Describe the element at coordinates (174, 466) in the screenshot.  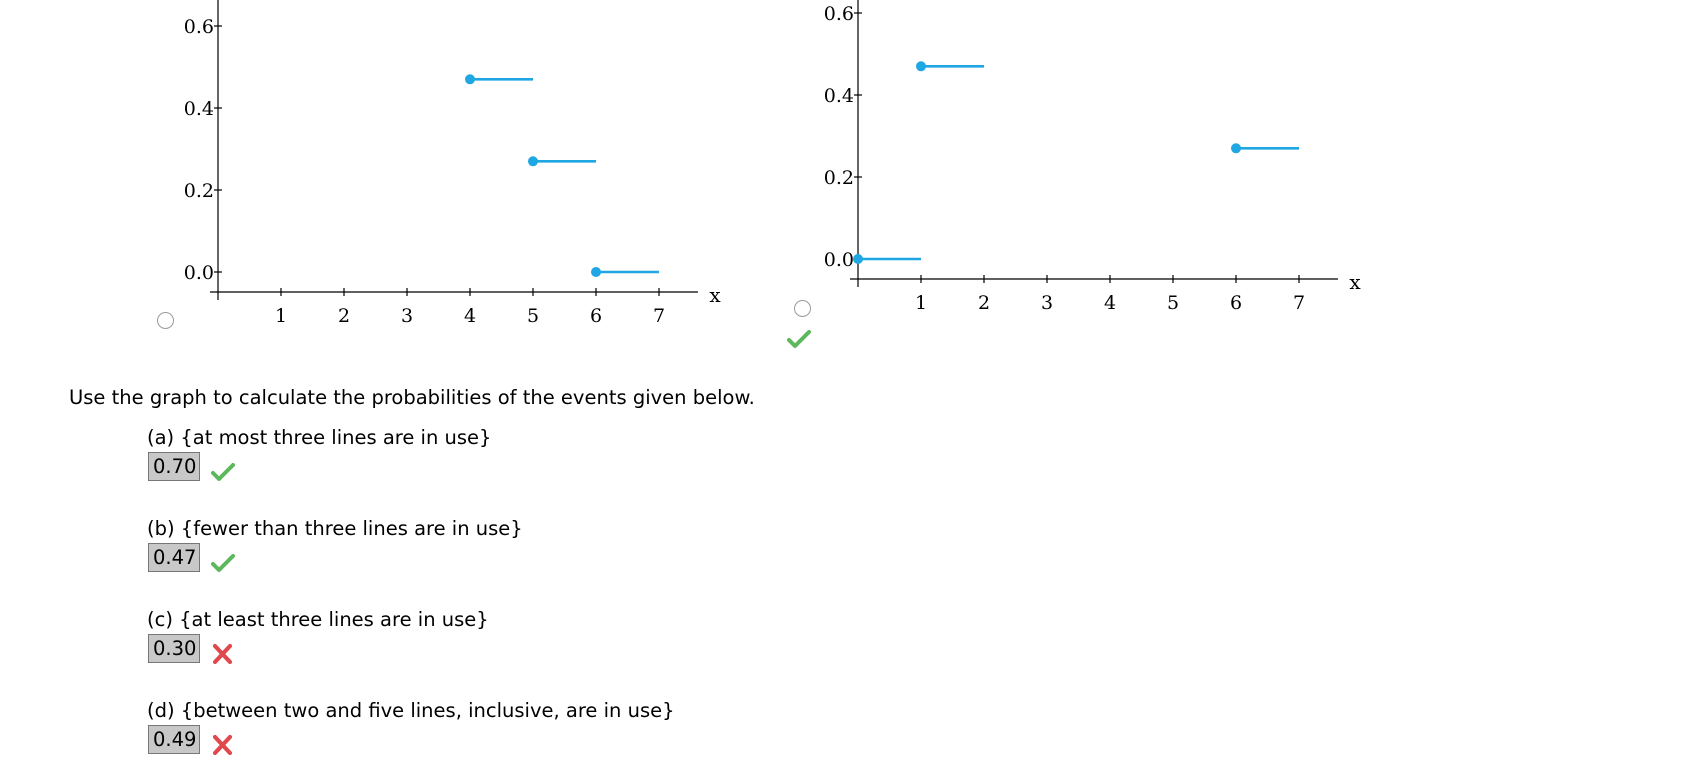
I see `answer-a-field: 0.70` at that location.